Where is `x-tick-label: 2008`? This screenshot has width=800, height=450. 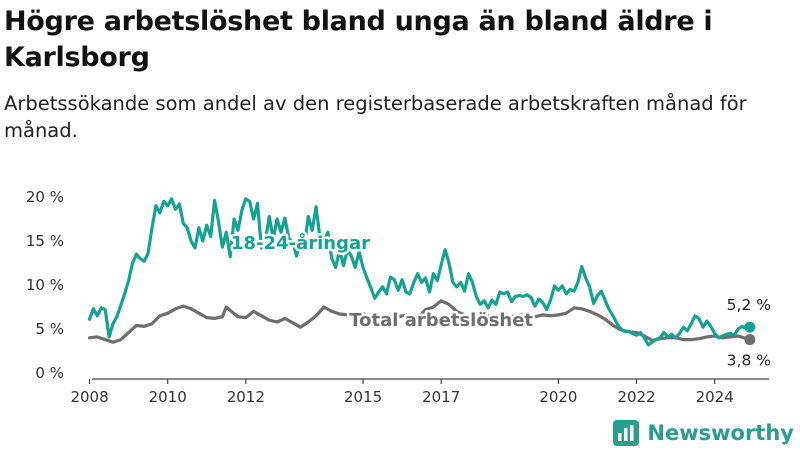 x-tick-label: 2008 is located at coordinates (89, 397).